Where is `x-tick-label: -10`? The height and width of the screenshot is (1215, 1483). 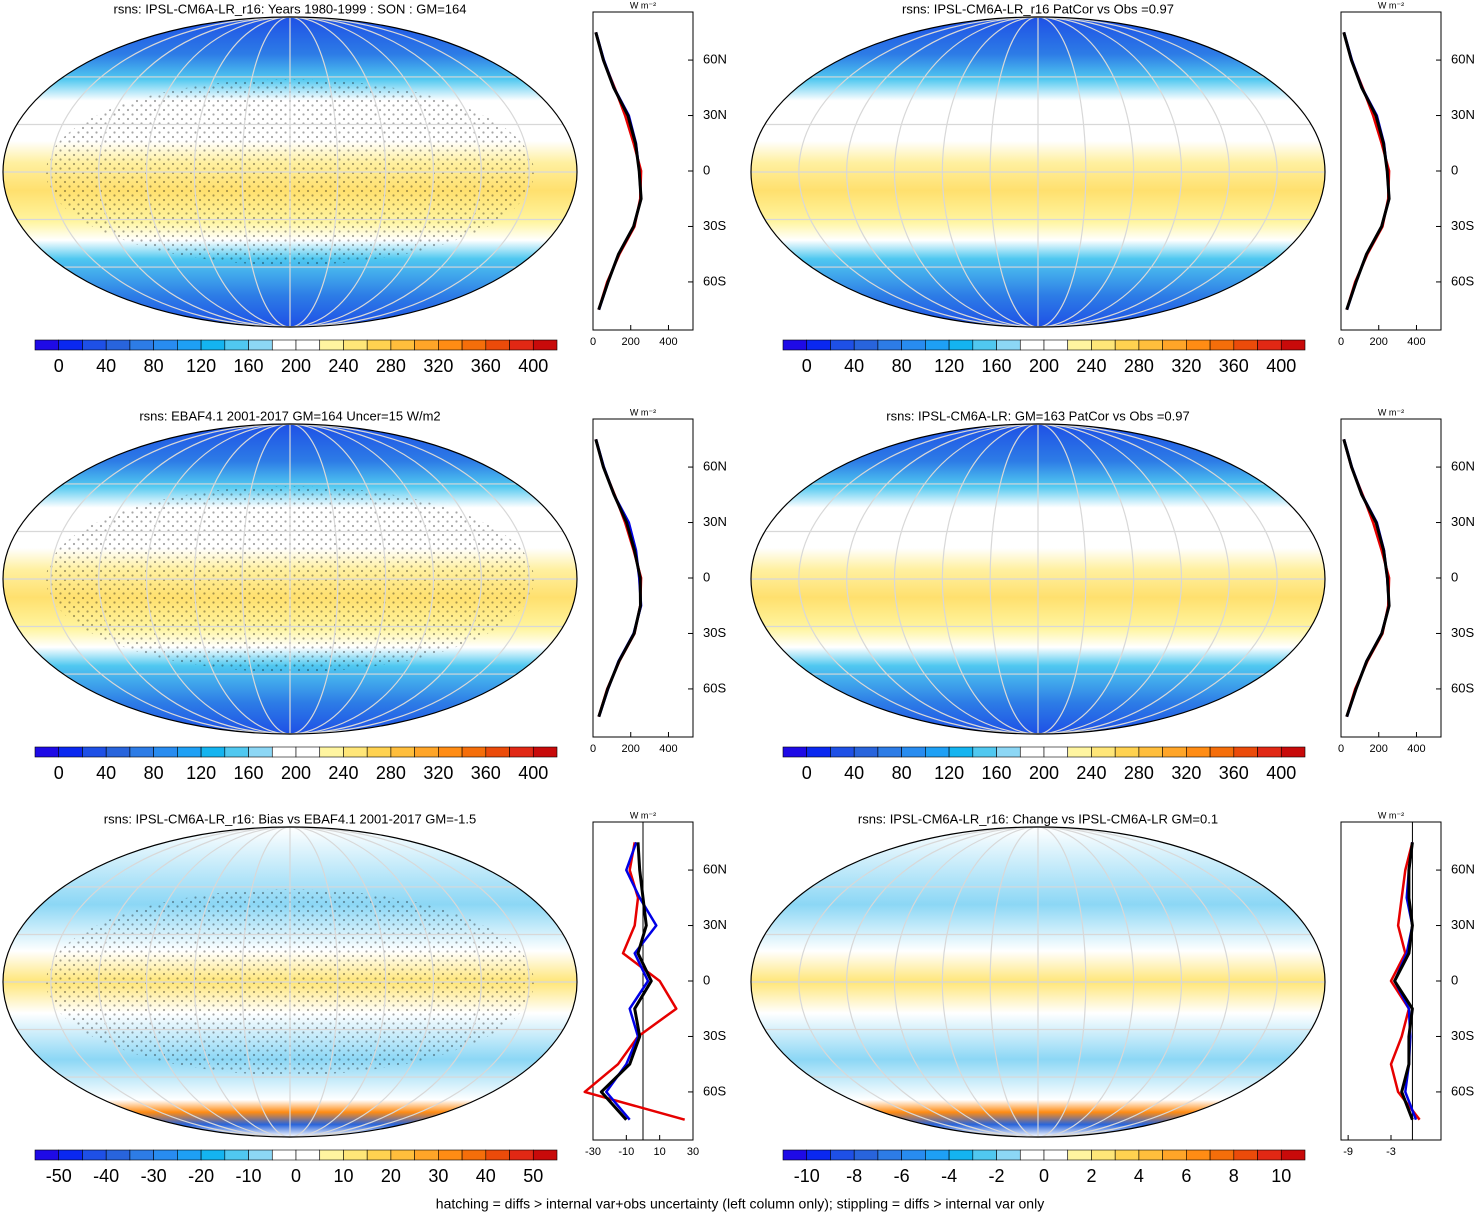
x-tick-label: -10 is located at coordinates (626, 1152).